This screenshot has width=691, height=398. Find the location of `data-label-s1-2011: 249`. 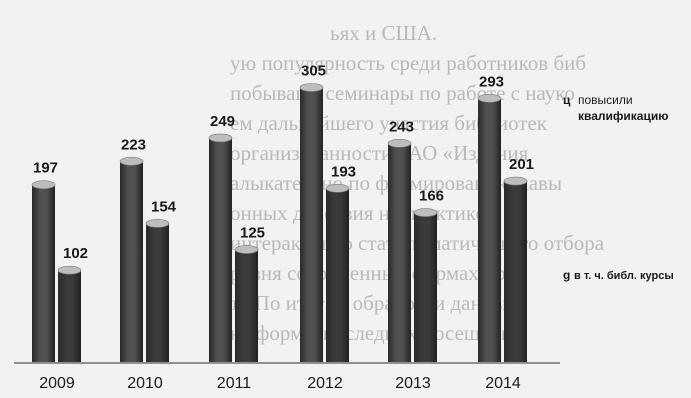

data-label-s1-2011: 249 is located at coordinates (222, 121).